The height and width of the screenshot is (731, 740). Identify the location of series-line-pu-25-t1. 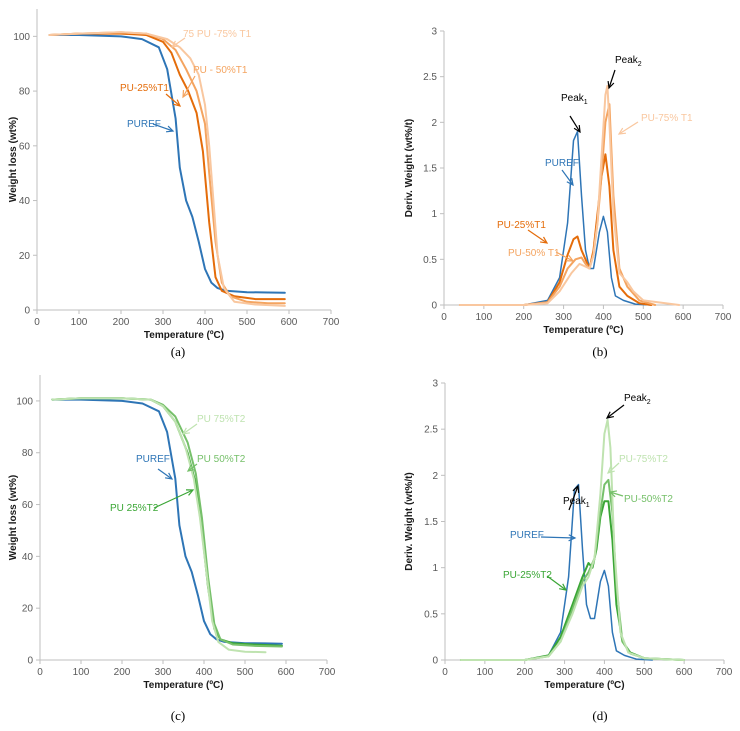
(555, 229).